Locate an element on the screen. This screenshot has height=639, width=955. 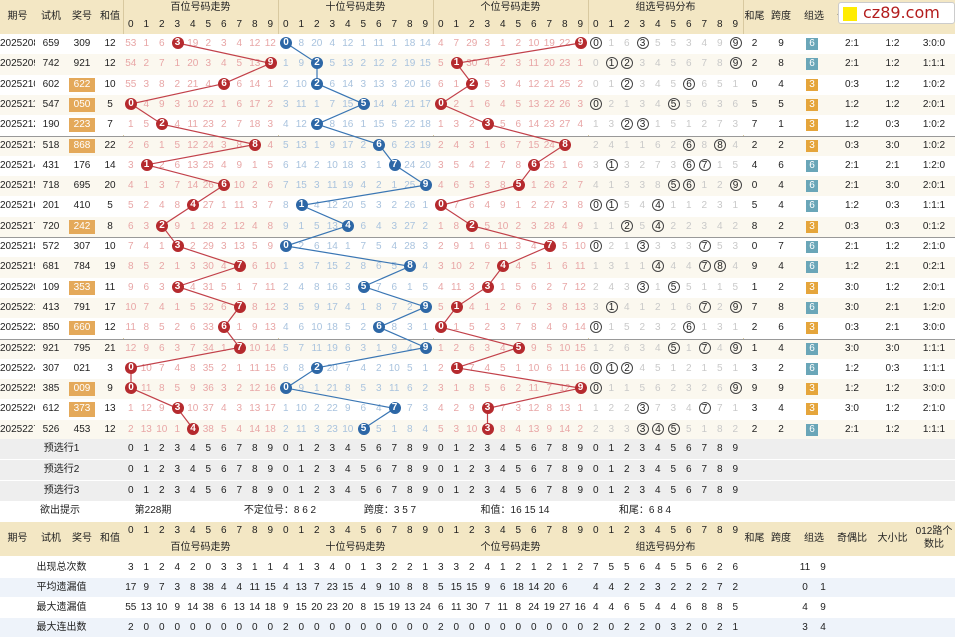
header-period: 期号 is located at coordinates (17, 16).